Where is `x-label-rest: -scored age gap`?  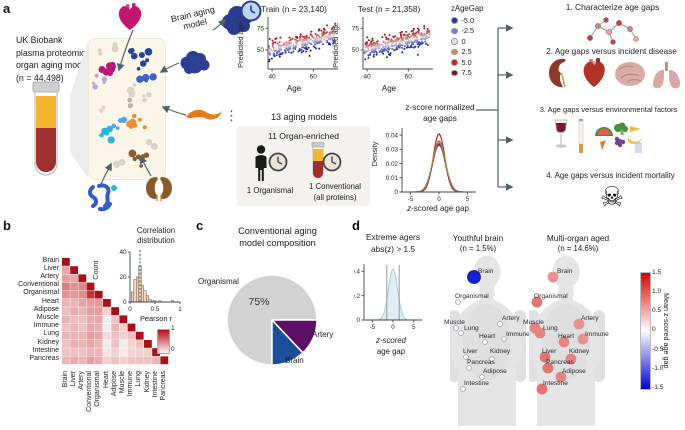
x-label-rest: -scored age gap is located at coordinates (440, 208).